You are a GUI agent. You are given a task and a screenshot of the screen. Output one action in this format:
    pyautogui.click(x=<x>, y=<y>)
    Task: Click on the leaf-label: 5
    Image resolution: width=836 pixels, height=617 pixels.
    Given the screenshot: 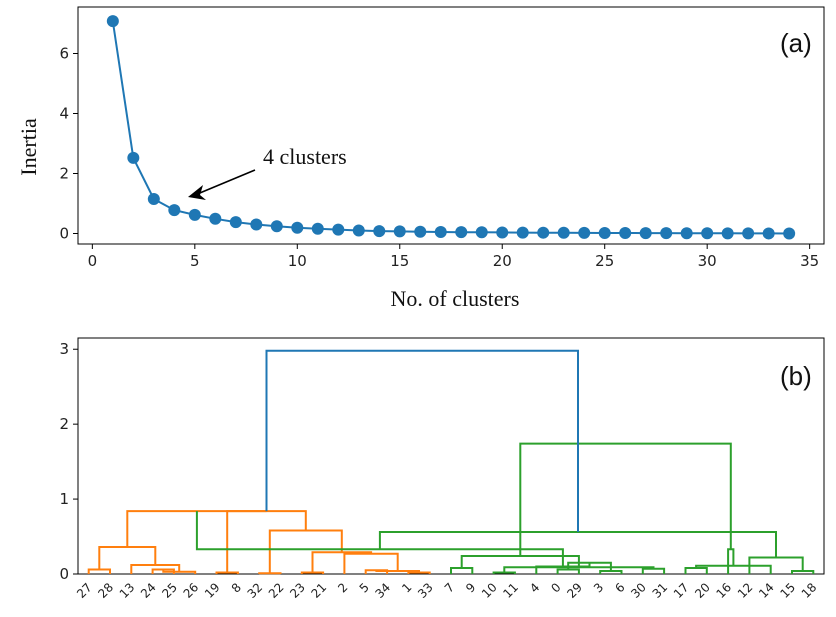 What is the action you would take?
    pyautogui.click(x=364, y=587)
    